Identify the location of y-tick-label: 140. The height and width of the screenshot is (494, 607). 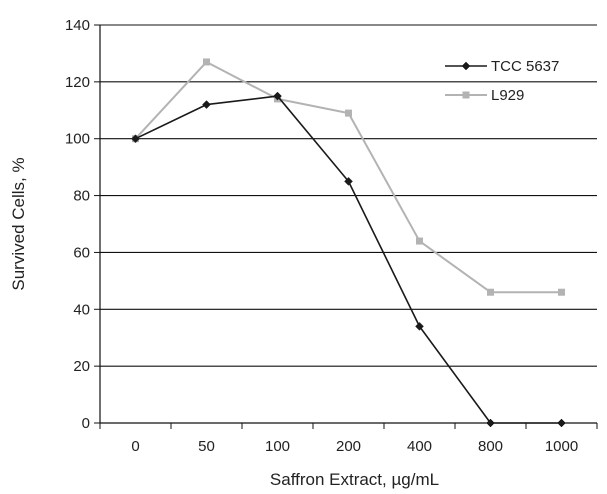
(77, 25).